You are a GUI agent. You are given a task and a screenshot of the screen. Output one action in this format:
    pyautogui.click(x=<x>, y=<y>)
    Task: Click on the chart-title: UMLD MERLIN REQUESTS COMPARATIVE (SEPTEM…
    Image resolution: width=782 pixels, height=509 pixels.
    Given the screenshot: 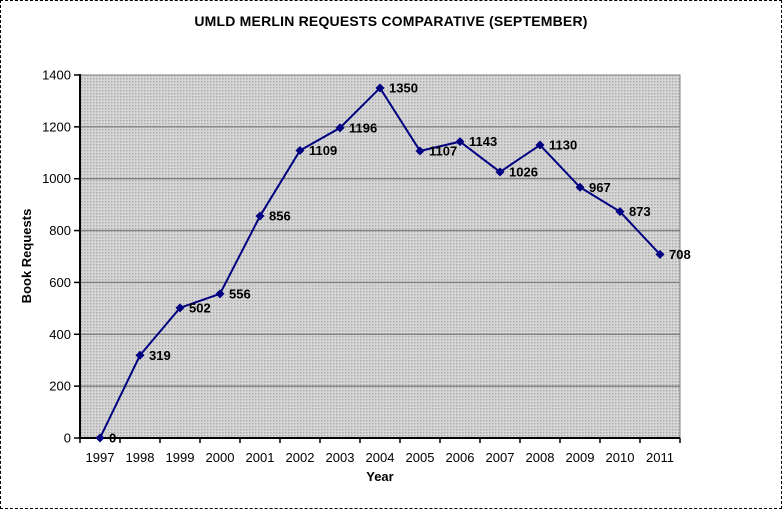 What is the action you would take?
    pyautogui.click(x=391, y=21)
    